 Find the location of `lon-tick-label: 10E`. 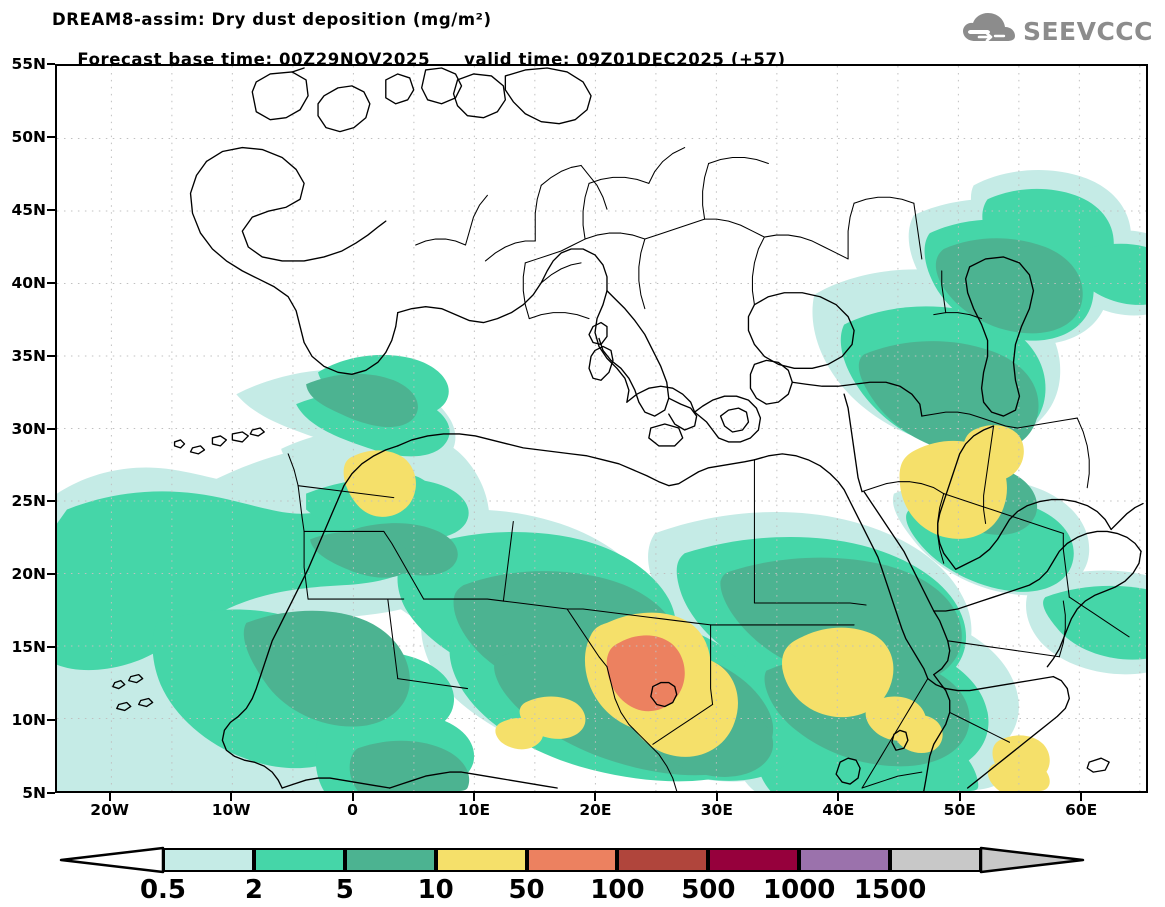

lon-tick-label: 10E is located at coordinates (474, 810).